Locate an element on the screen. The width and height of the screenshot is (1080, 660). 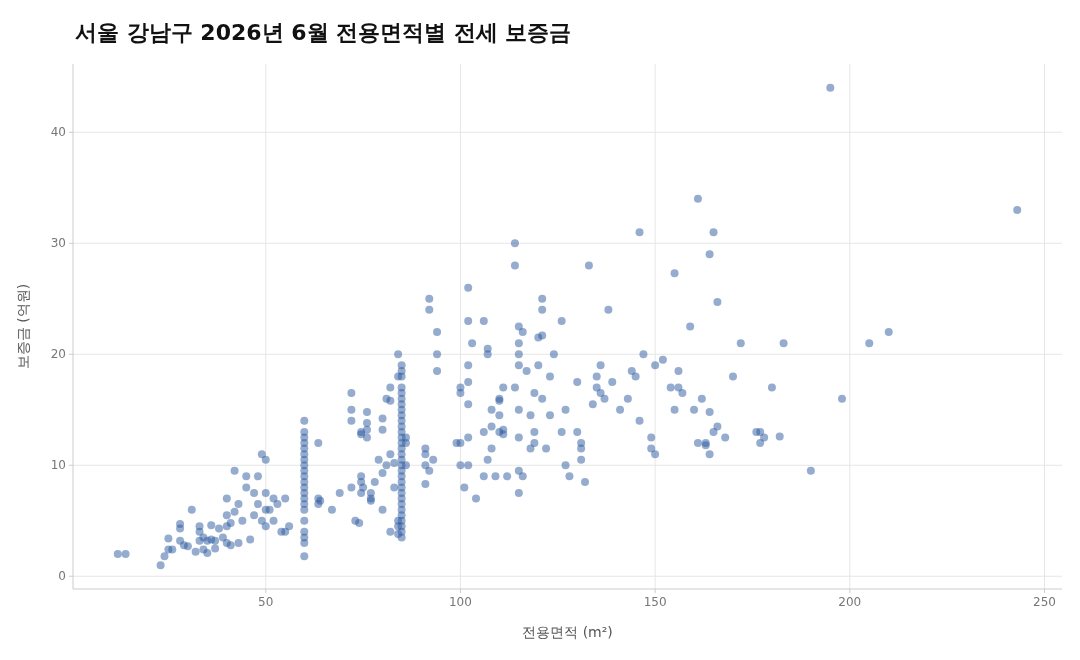
y-tick-label: 30 is located at coordinates (58, 243).